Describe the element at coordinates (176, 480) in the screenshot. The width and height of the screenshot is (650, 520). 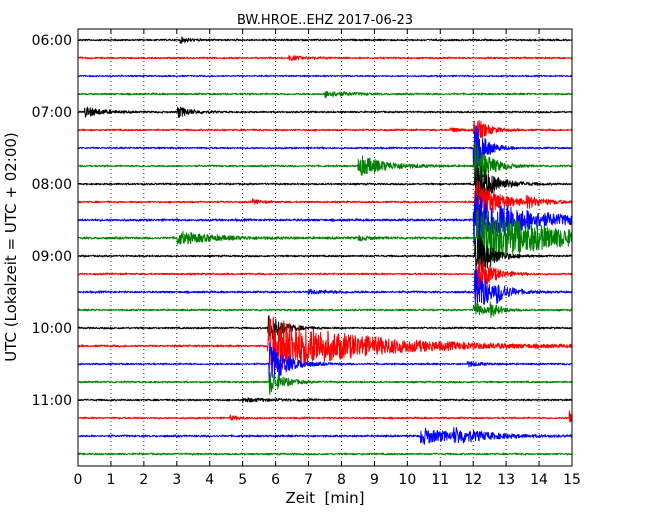
I see `x-tick-label: 3` at that location.